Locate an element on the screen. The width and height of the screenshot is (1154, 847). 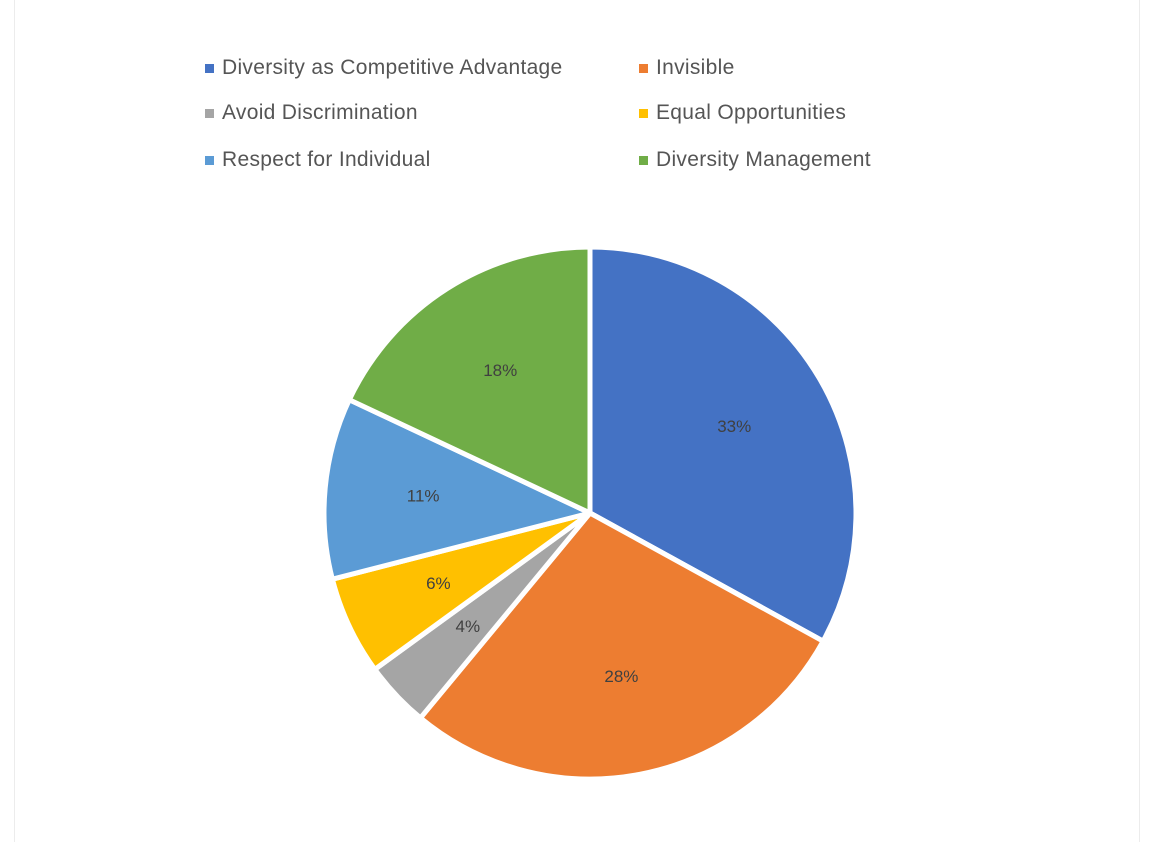
legend-label-respect-for-individual: Respect for Individual is located at coordinates (326, 159).